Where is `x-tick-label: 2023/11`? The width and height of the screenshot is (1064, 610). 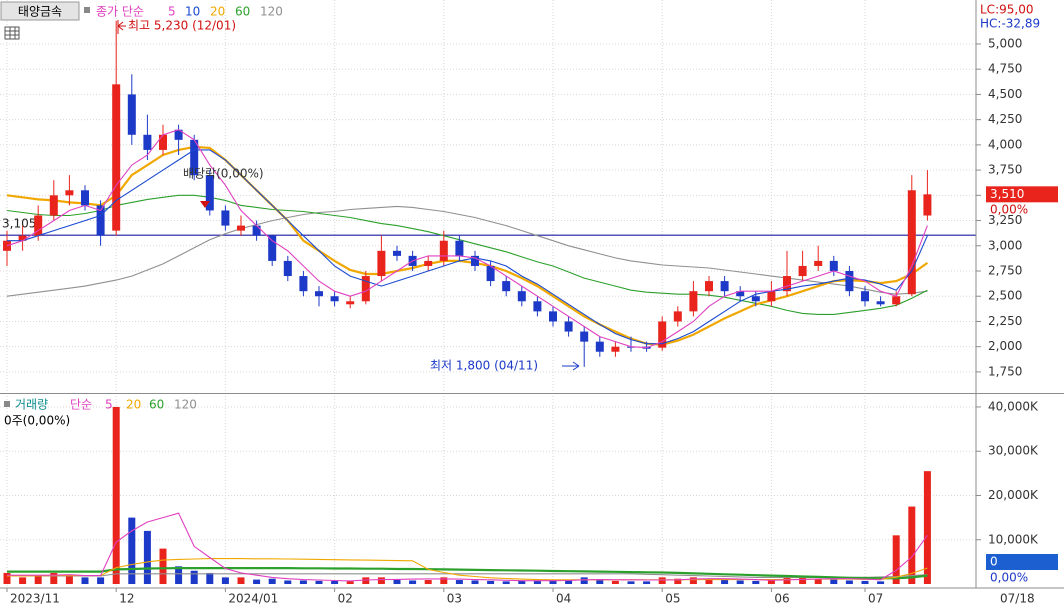
x-tick-label: 2023/11 is located at coordinates (35, 599).